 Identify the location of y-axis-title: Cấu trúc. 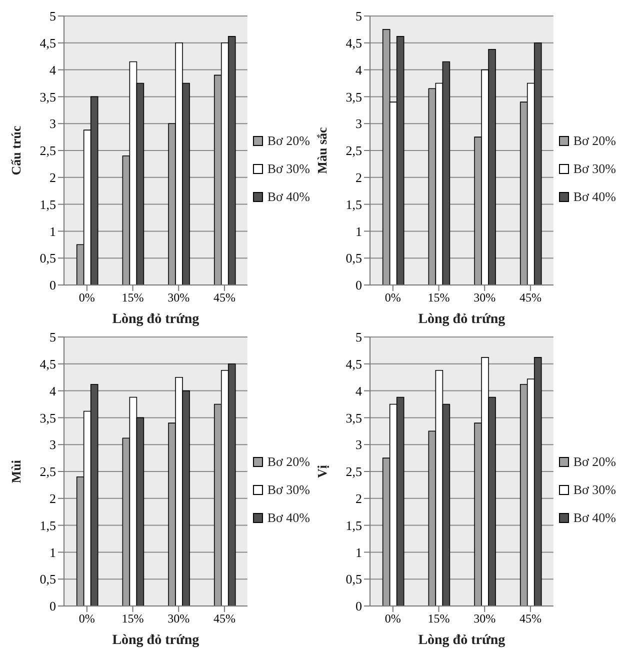
(16, 151).